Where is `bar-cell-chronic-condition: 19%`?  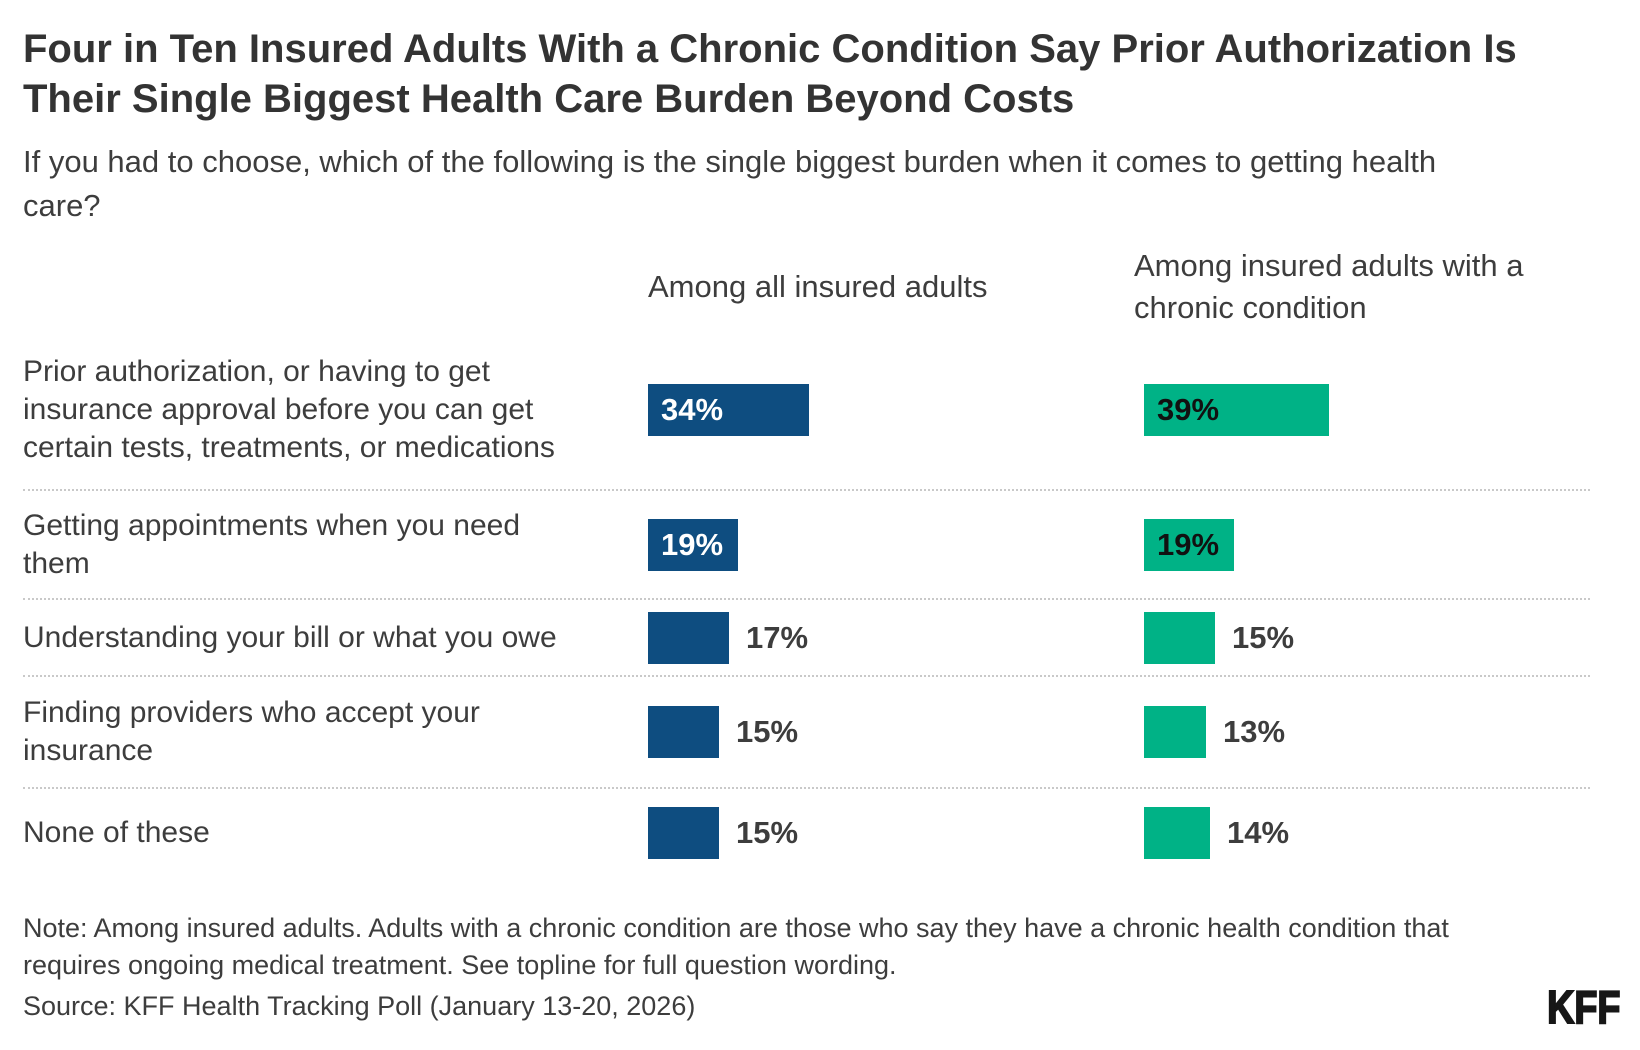 bar-cell-chronic-condition: 19% is located at coordinates (1189, 544).